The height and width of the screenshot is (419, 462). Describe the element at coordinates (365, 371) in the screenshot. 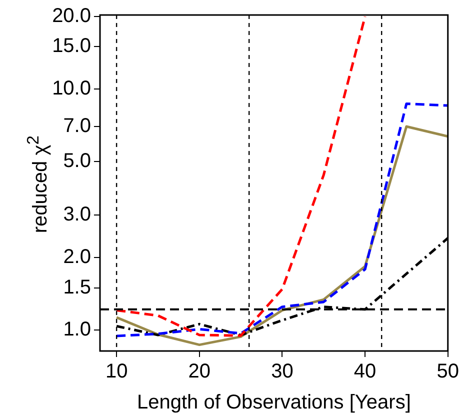

I see `x-tick-label: 40` at that location.